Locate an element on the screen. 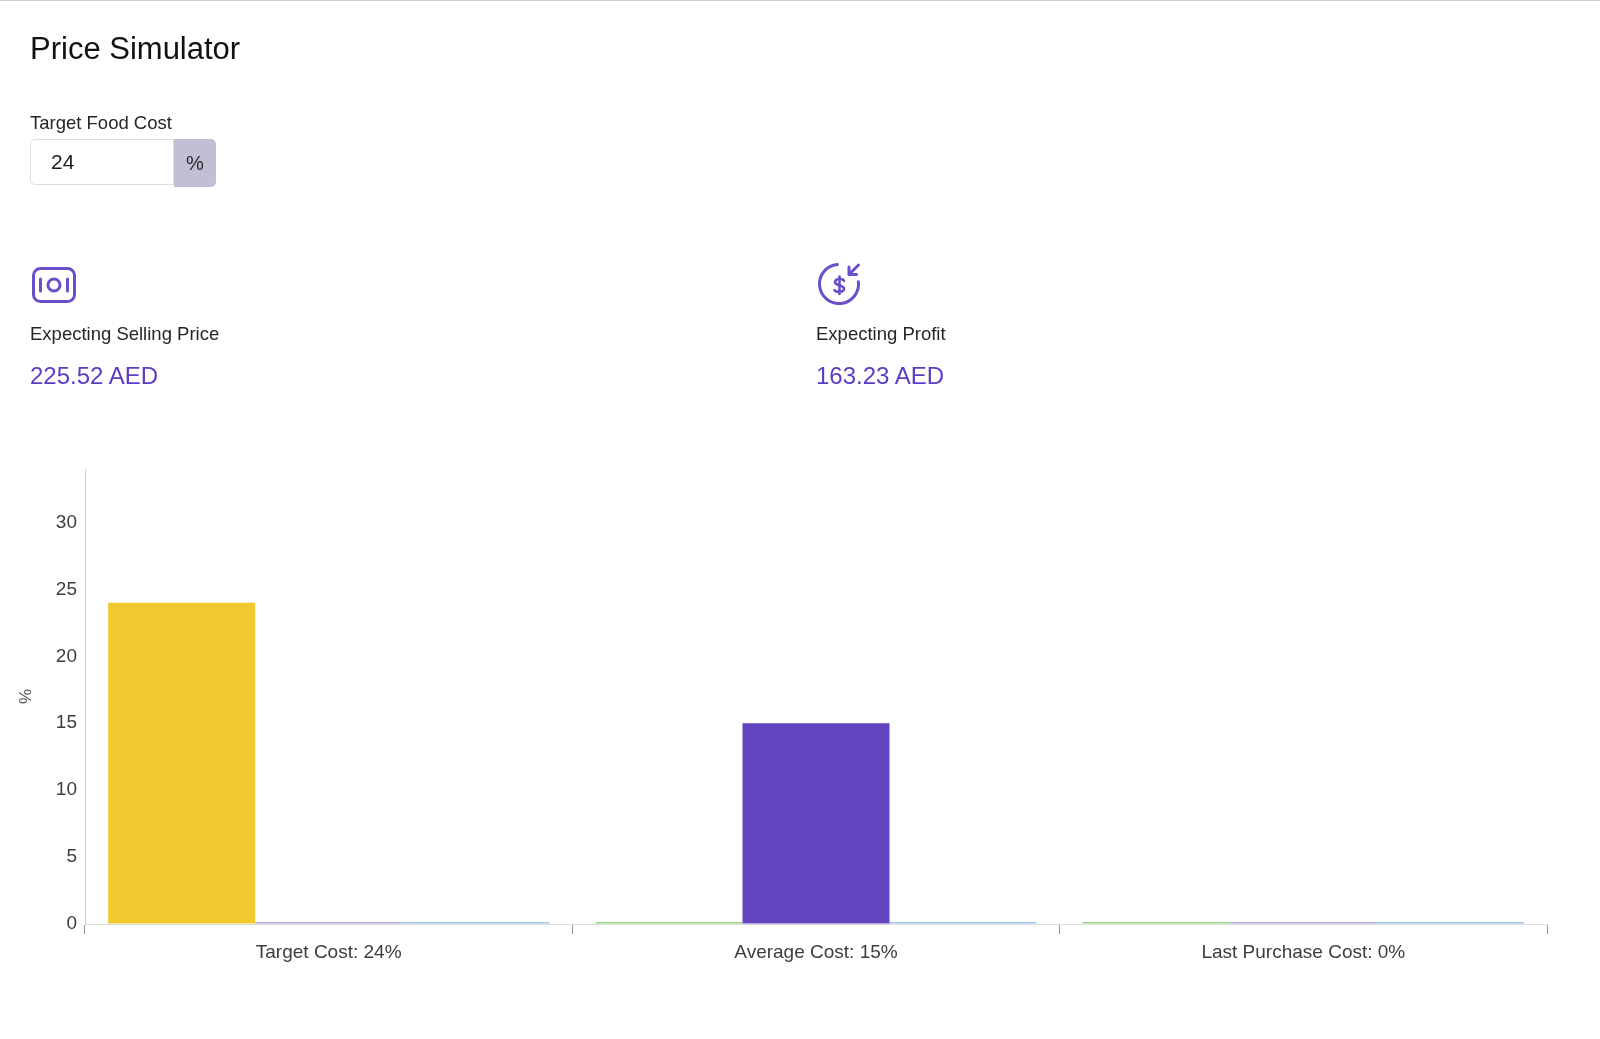 This screenshot has height=1039, width=1600. x-tick-label: Average Cost: 15% is located at coordinates (816, 951).